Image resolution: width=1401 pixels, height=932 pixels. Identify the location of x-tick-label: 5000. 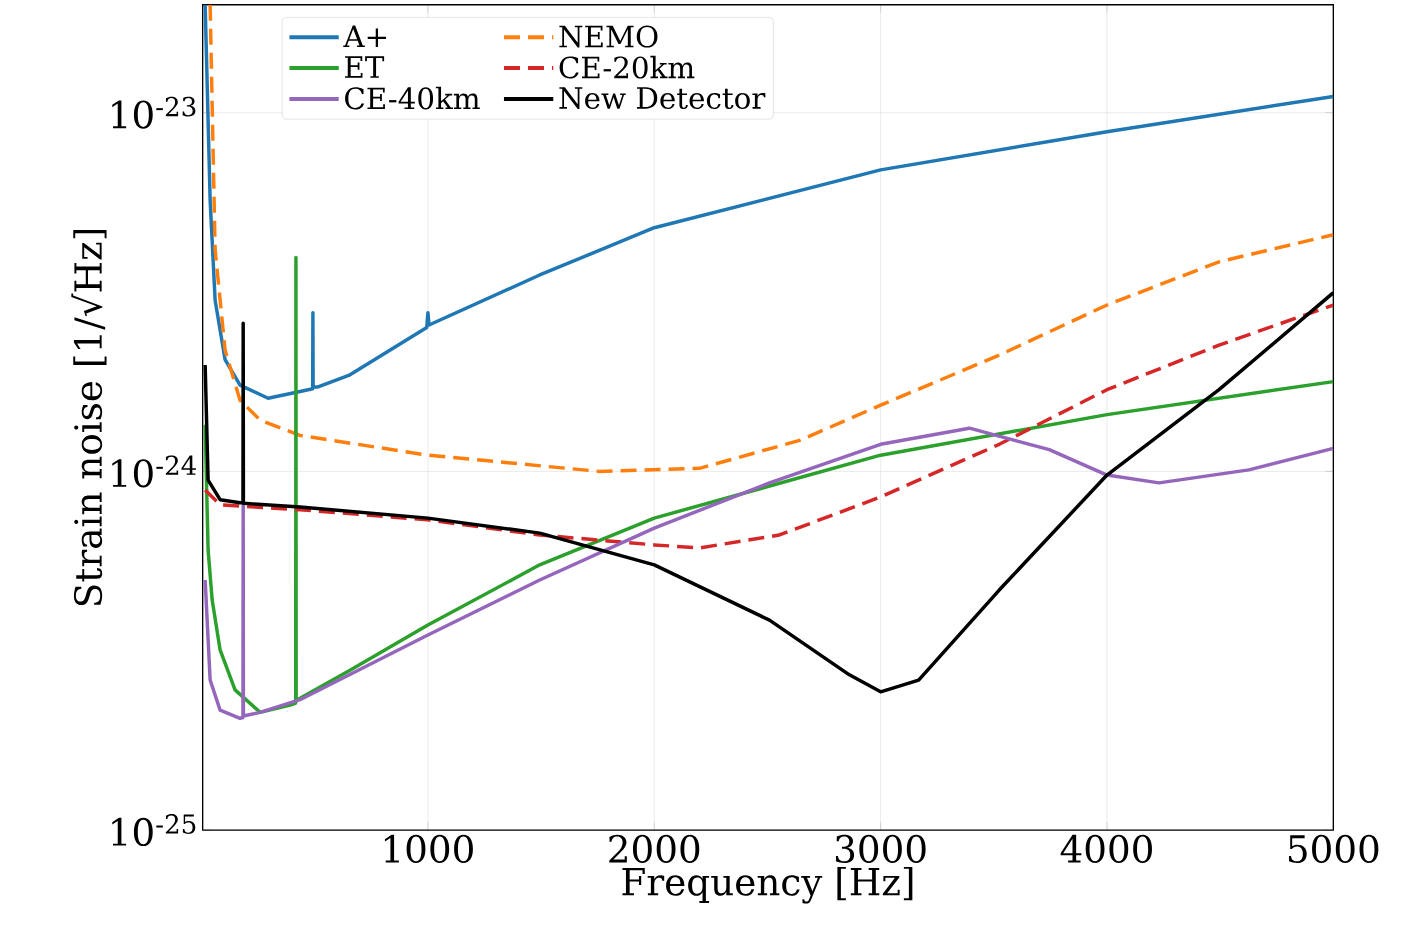
(1334, 849).